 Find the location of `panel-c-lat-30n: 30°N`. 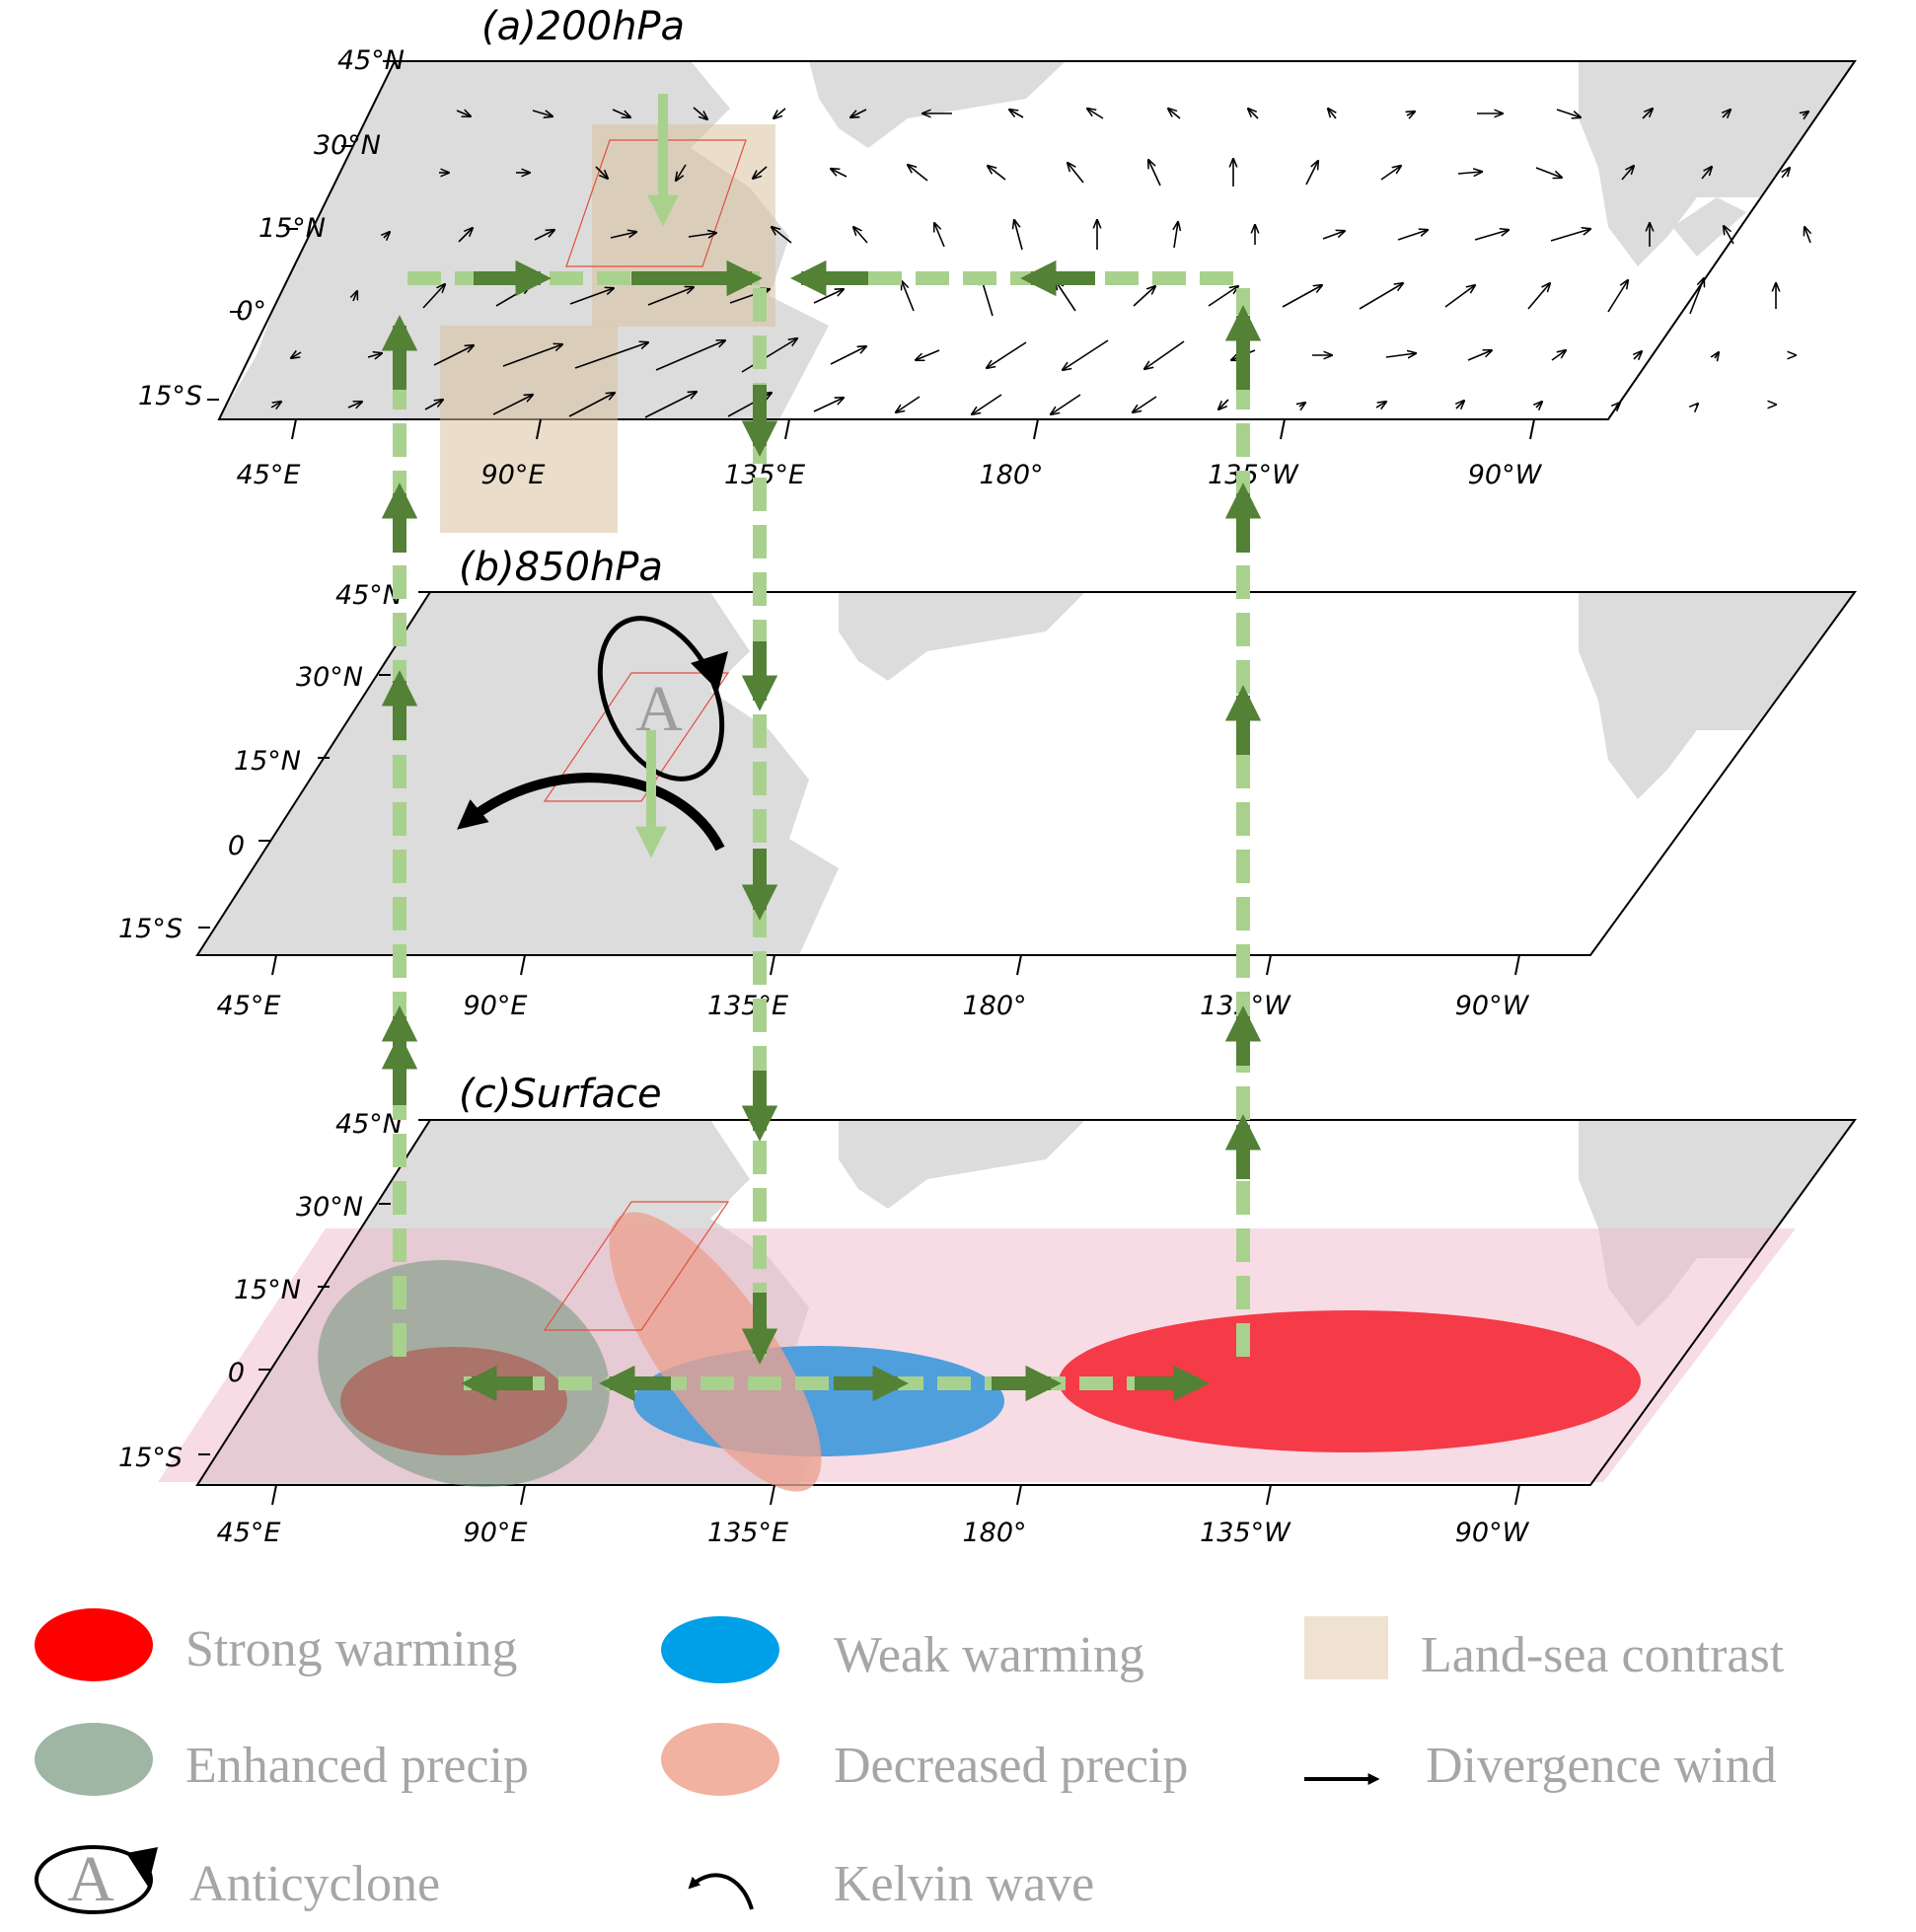

panel-c-lat-30n: 30°N is located at coordinates (329, 1207).